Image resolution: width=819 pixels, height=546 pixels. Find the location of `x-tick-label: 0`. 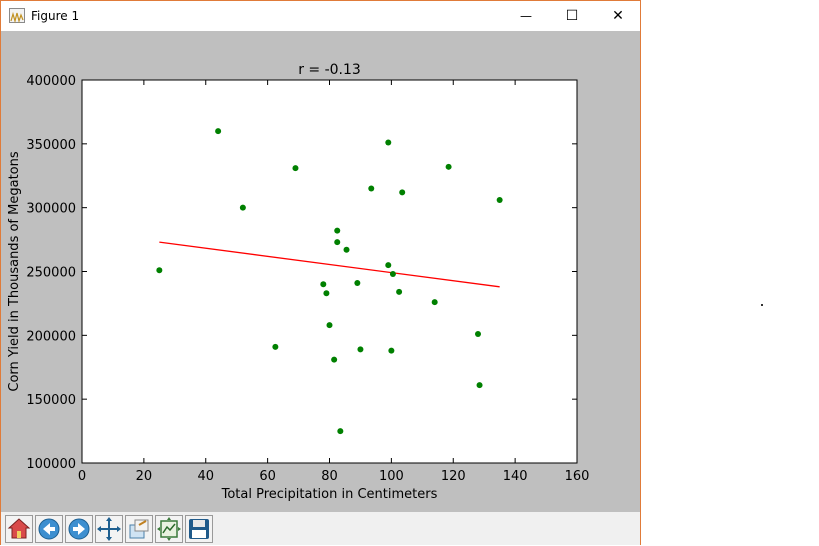

x-tick-label: 0 is located at coordinates (82, 476).